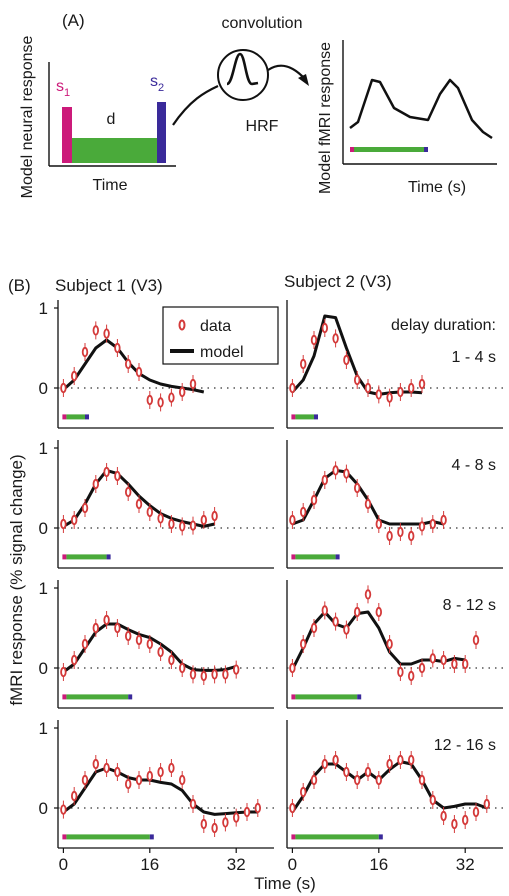 Image resolution: width=509 pixels, height=896 pixels. Describe the element at coordinates (97, 117) in the screenshot. I see `neural-response-schematic: s1 s2 d Time Model neural response` at that location.